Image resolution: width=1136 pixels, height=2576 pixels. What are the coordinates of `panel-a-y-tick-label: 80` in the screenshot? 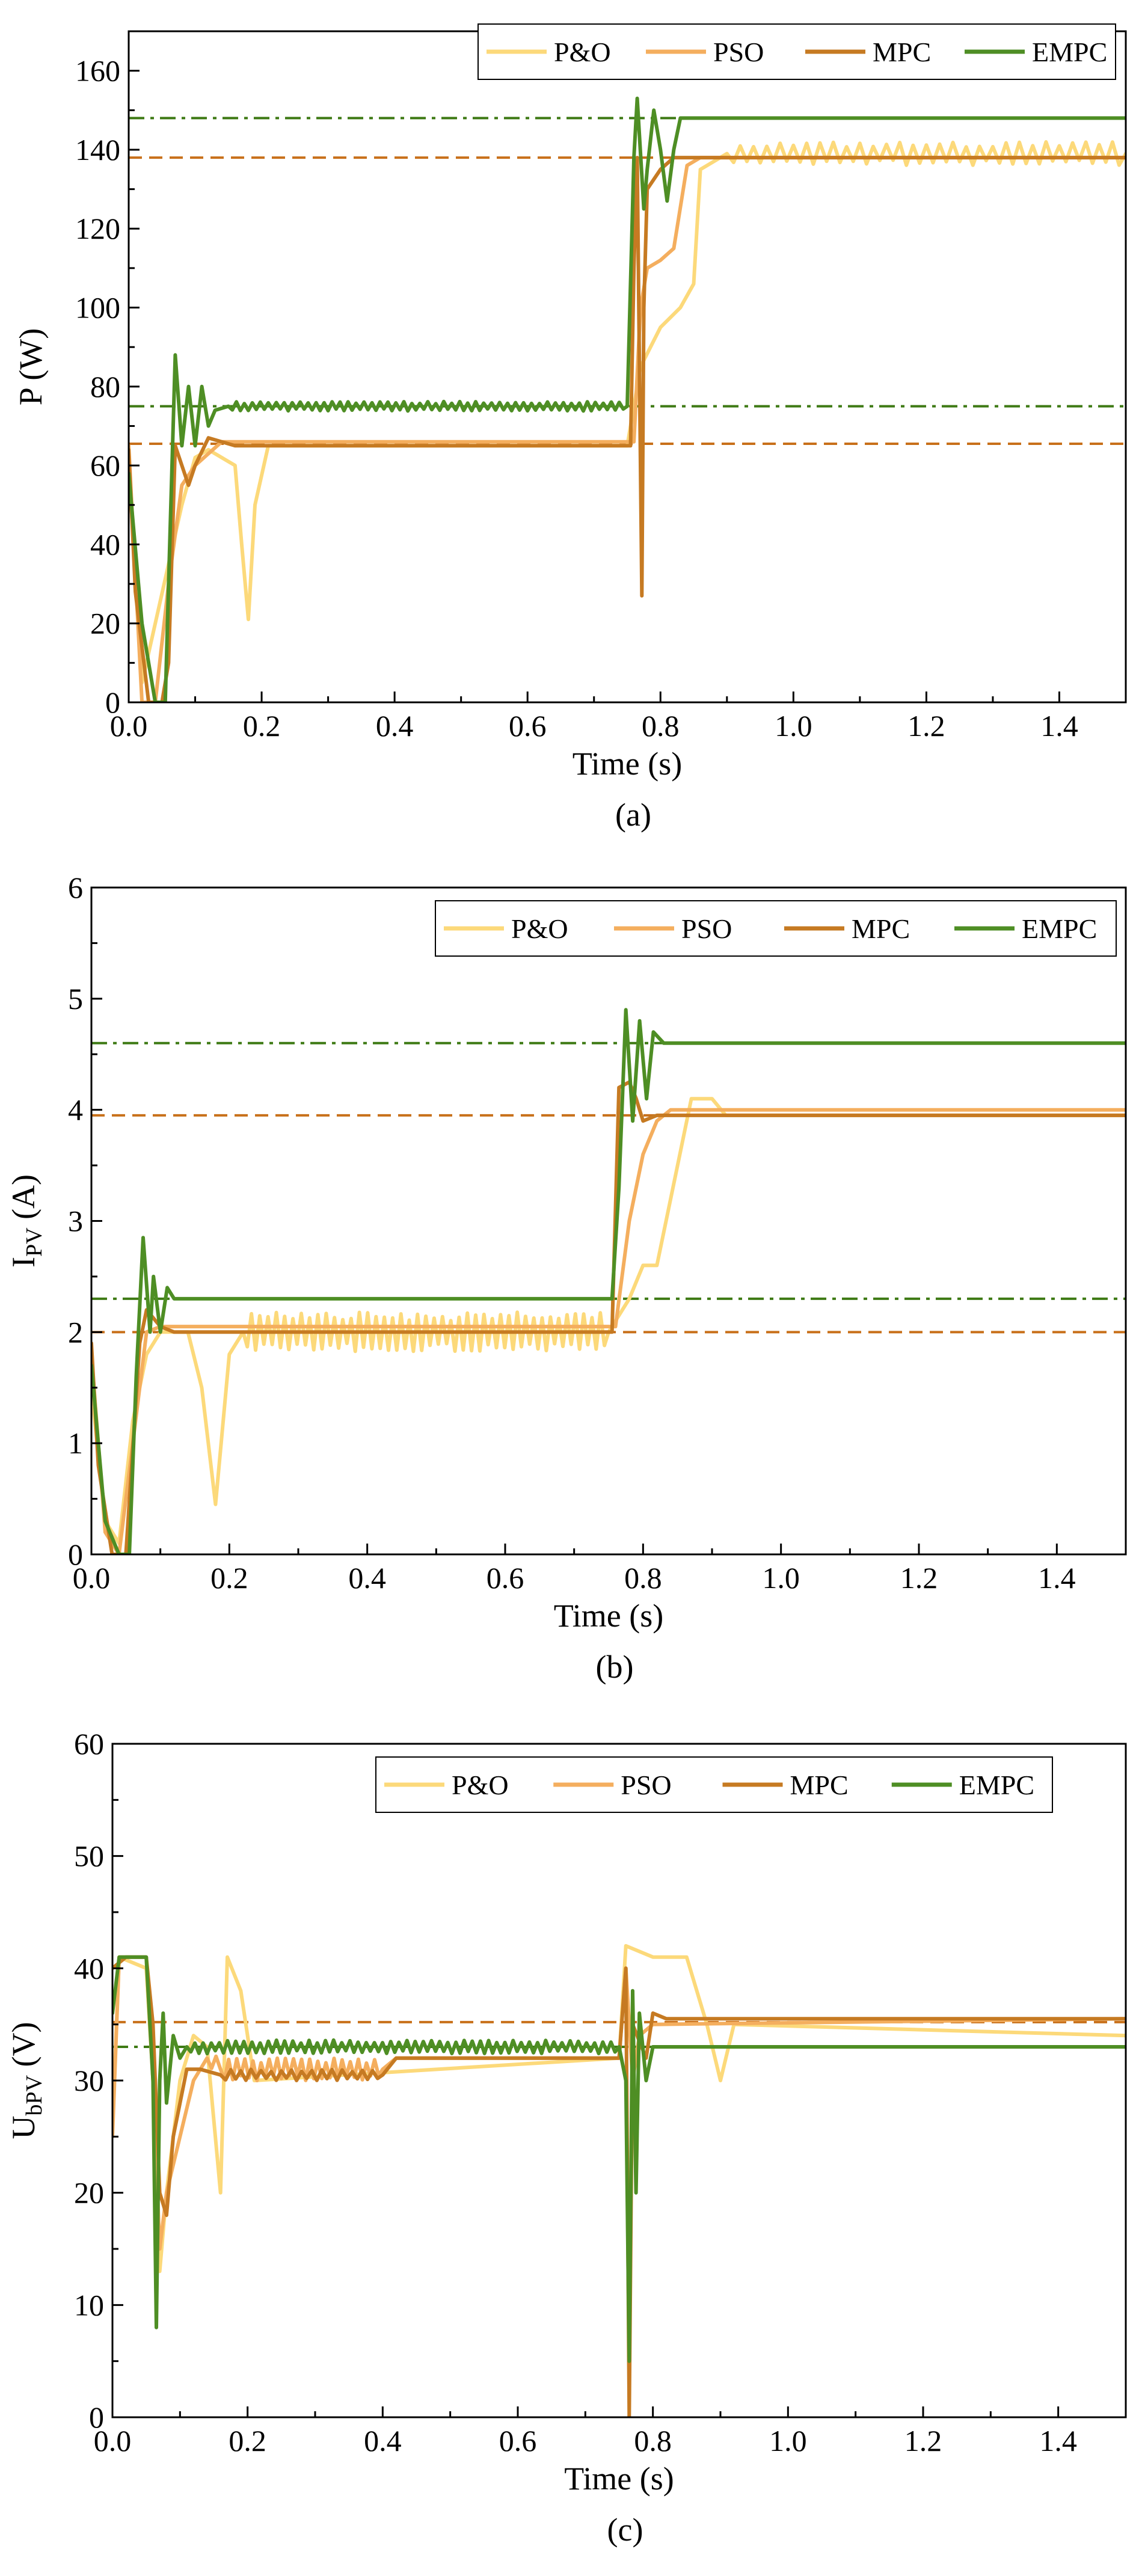 It's located at (105, 386).